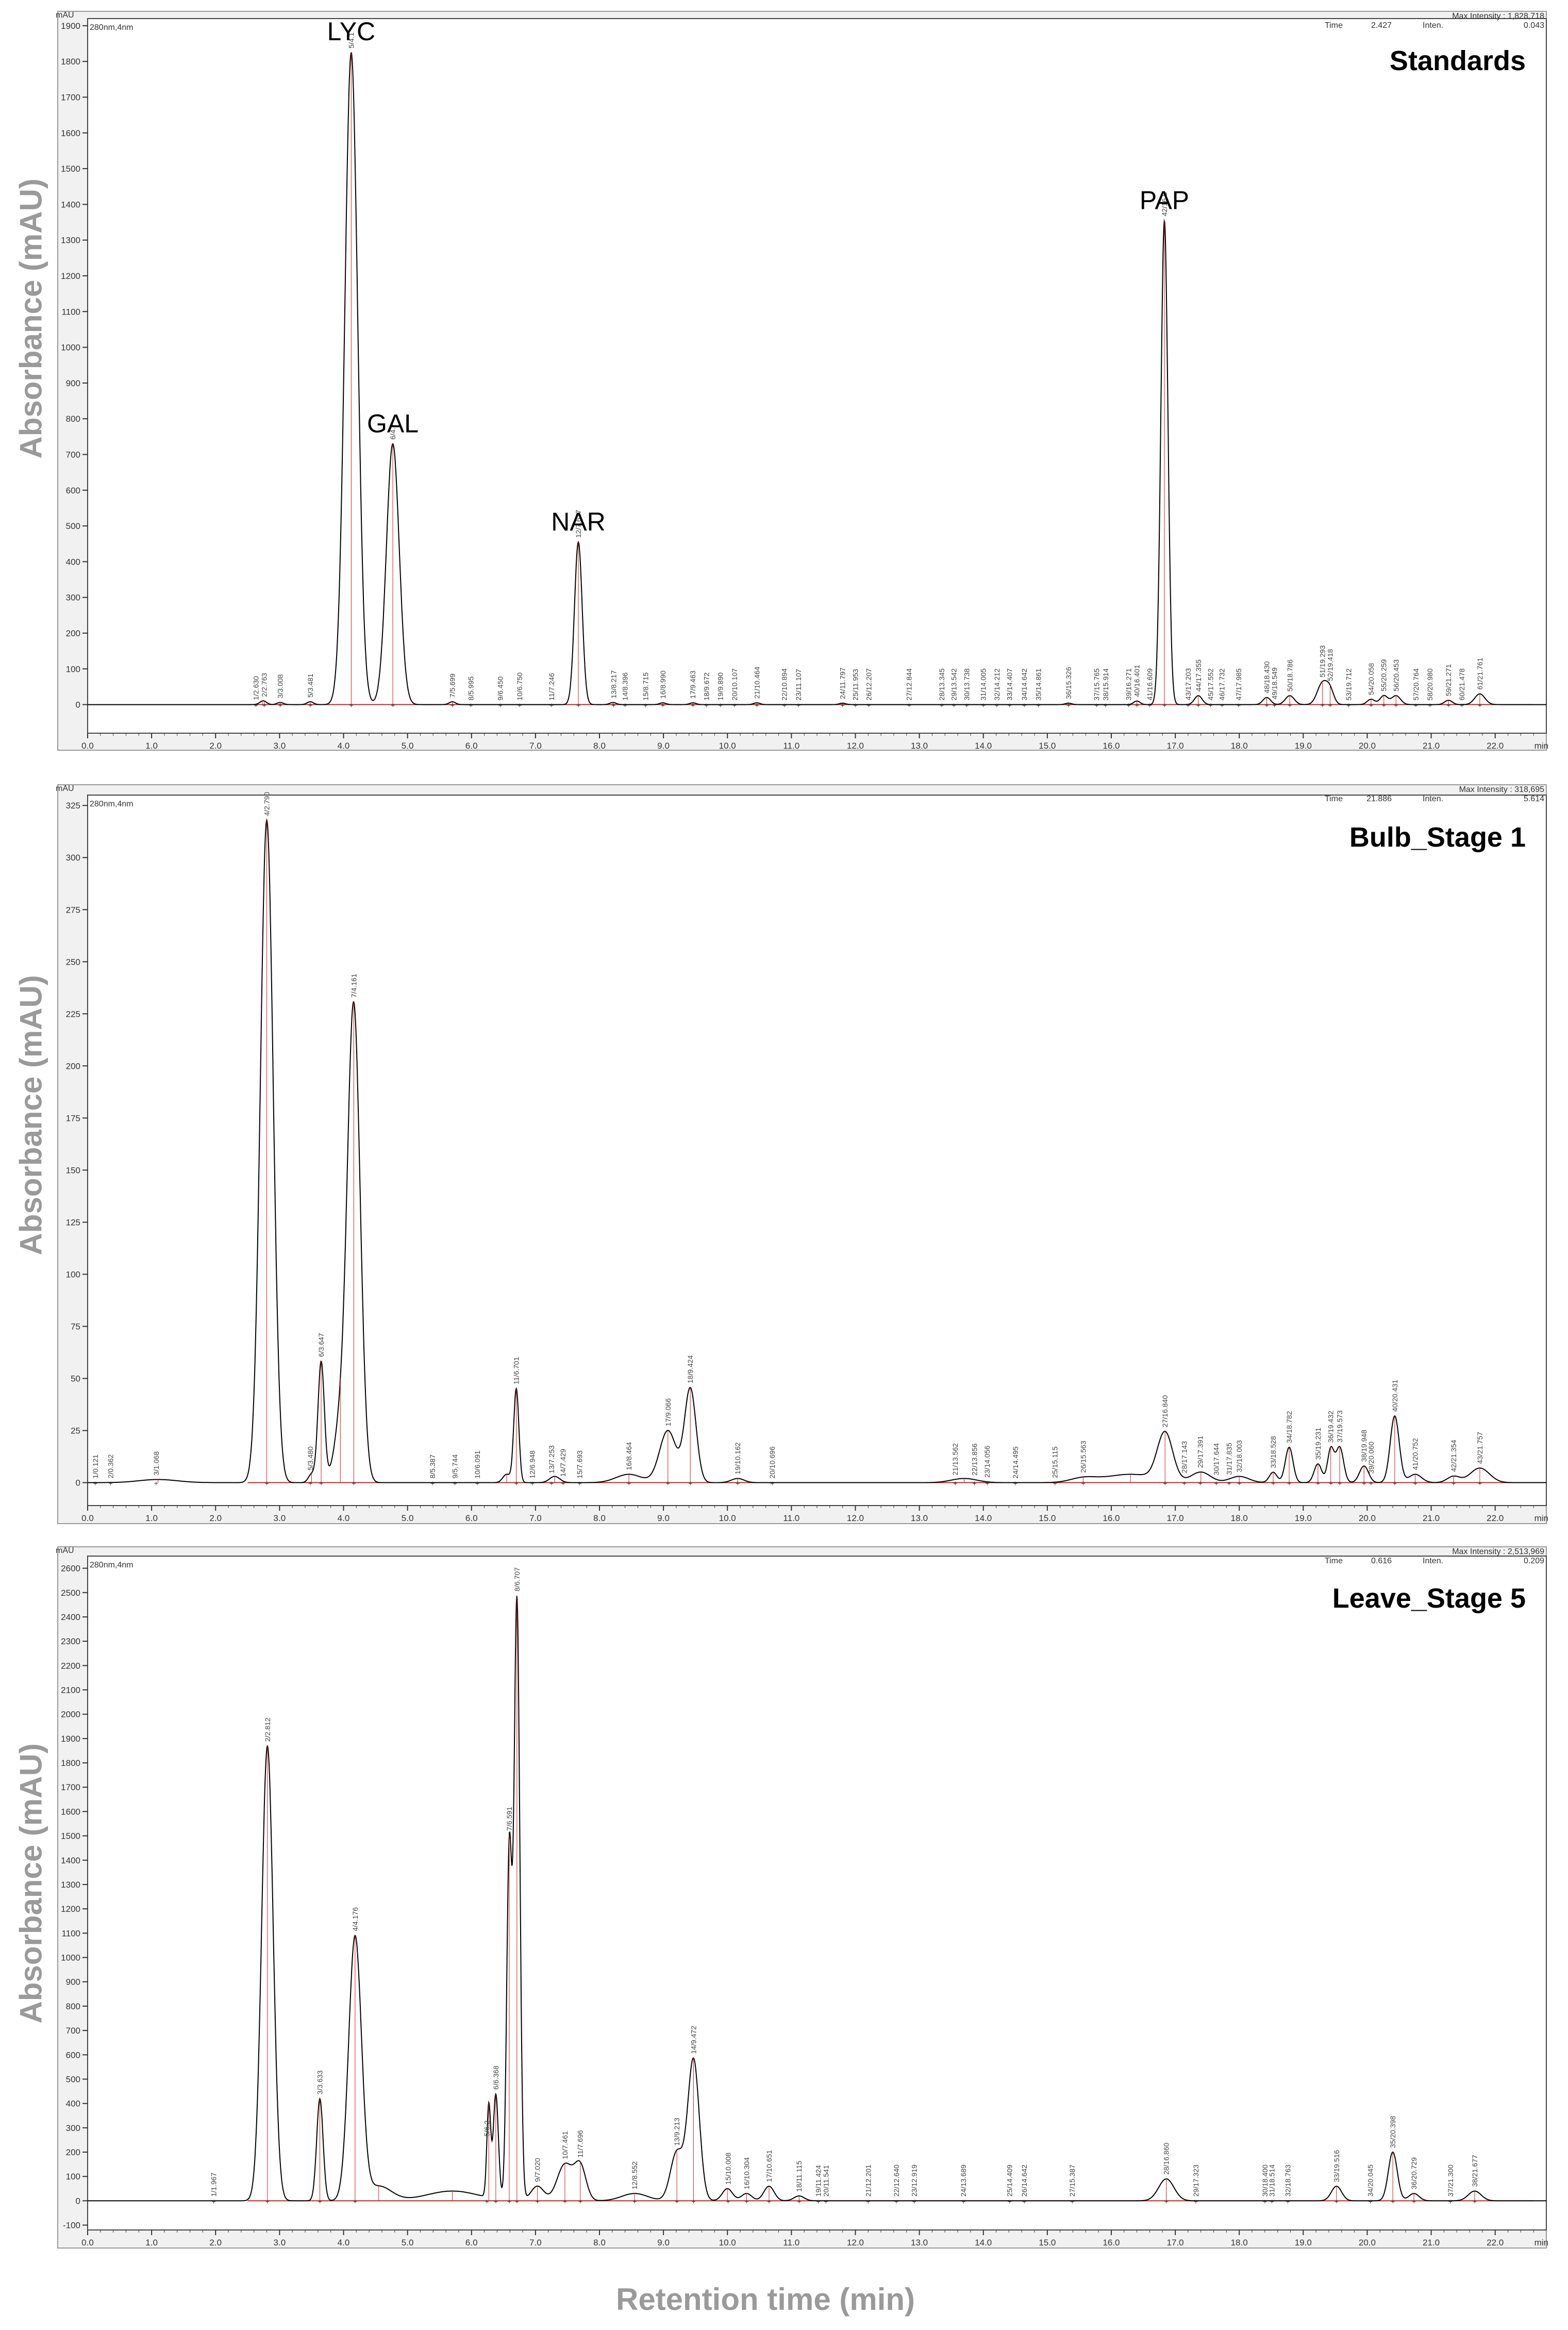 The image size is (1568, 2330). What do you see at coordinates (516, 1370) in the screenshot?
I see `peak-tag: 11/6.701` at bounding box center [516, 1370].